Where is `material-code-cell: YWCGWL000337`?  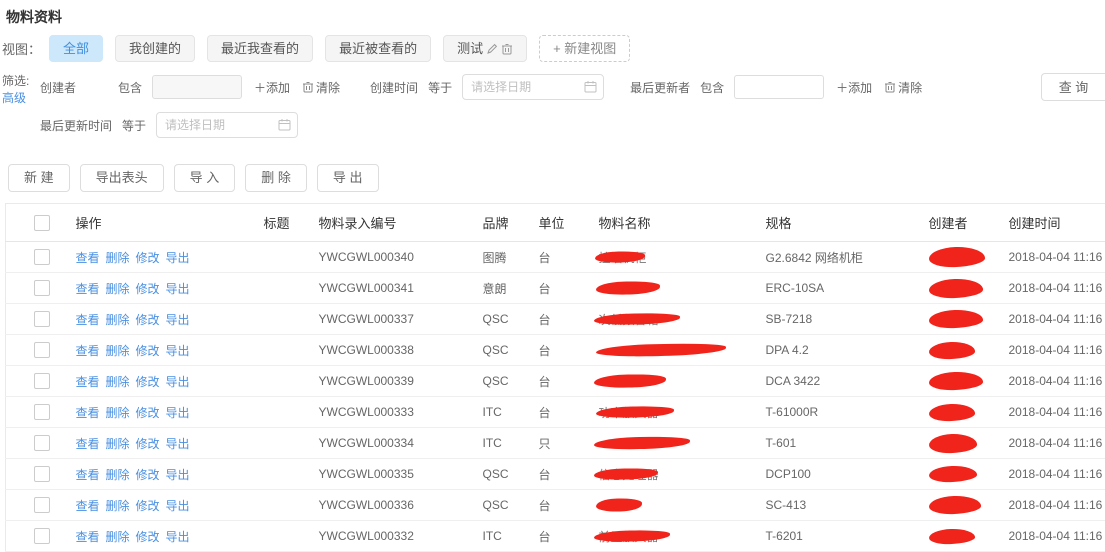 material-code-cell: YWCGWL000337 is located at coordinates (396, 319).